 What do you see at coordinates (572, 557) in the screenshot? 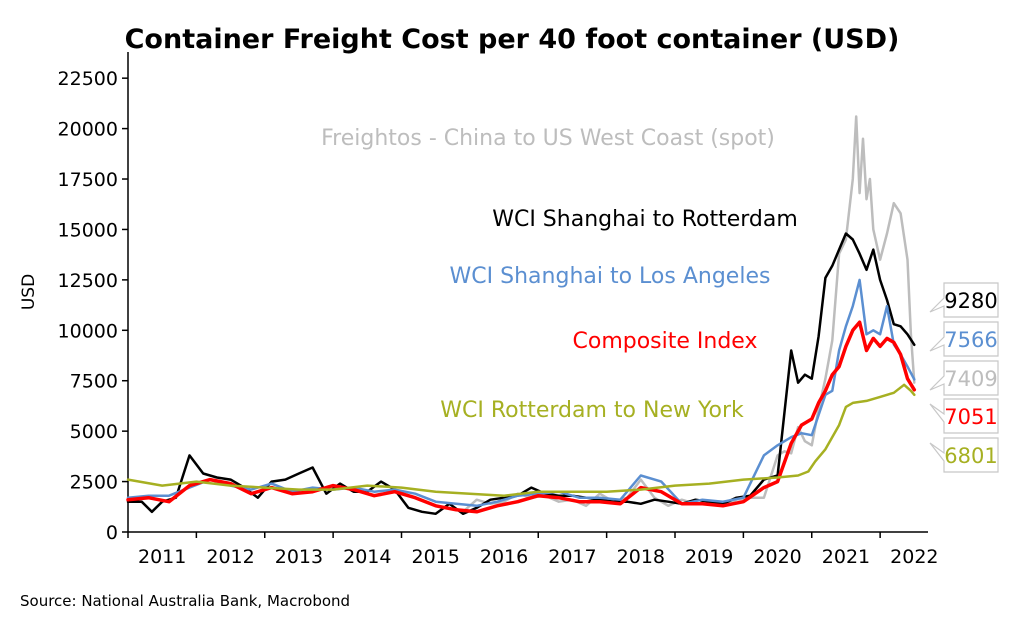
I see `x-tick-label: 2017` at bounding box center [572, 557].